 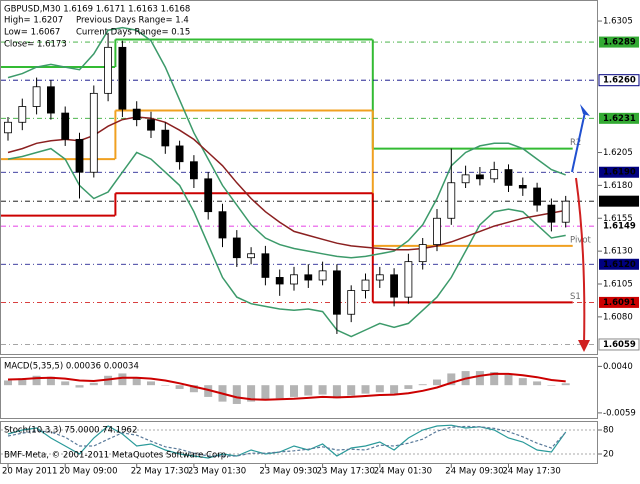 What do you see at coordinates (346, 472) in the screenshot?
I see `x-tick-label: 23 May 17:30` at bounding box center [346, 472].